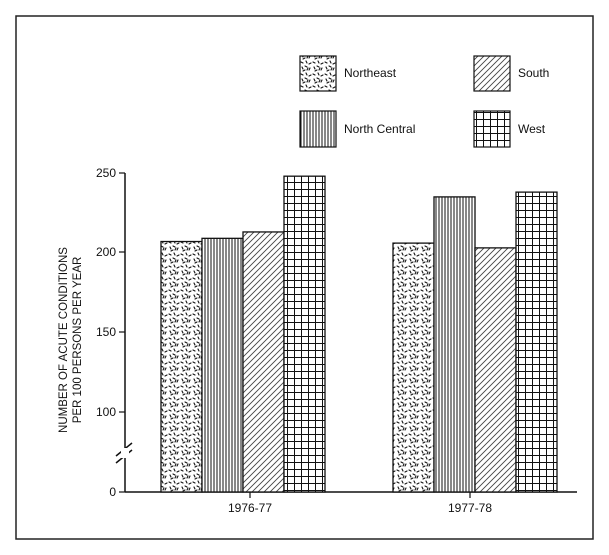 This screenshot has height=555, width=609. I want to click on y-tick-label: 150, so click(106, 332).